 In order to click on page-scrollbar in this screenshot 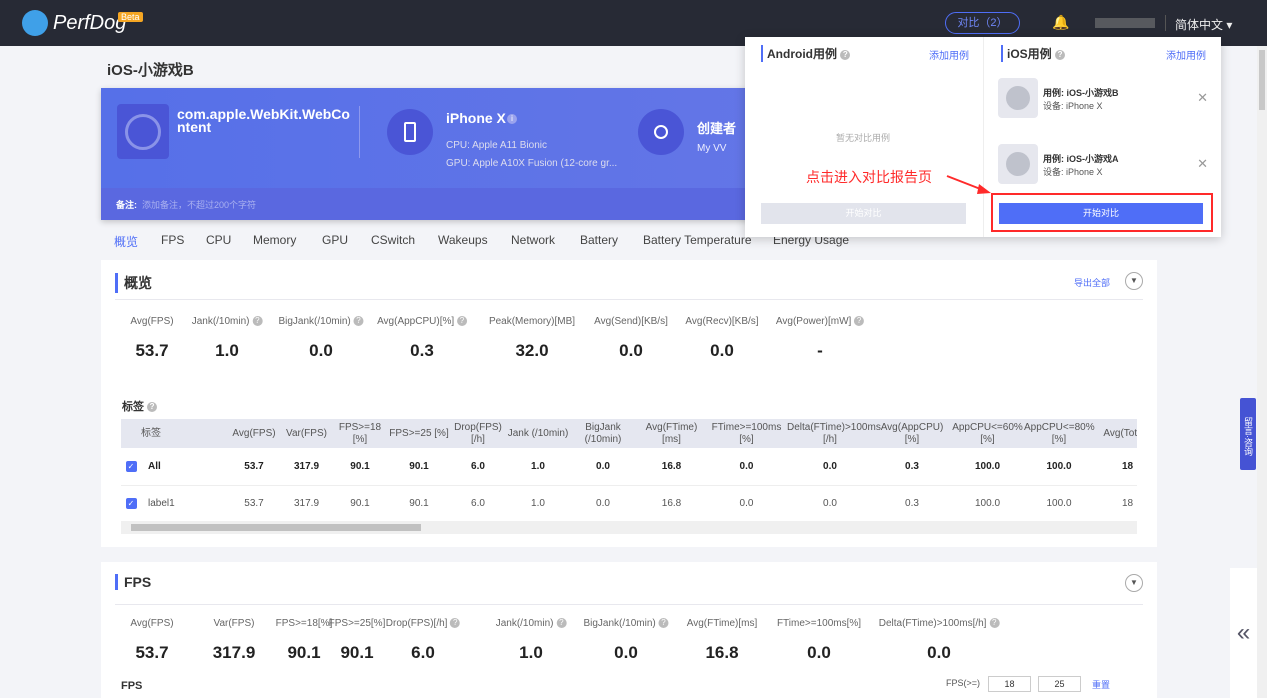, I will do `click(1262, 372)`.